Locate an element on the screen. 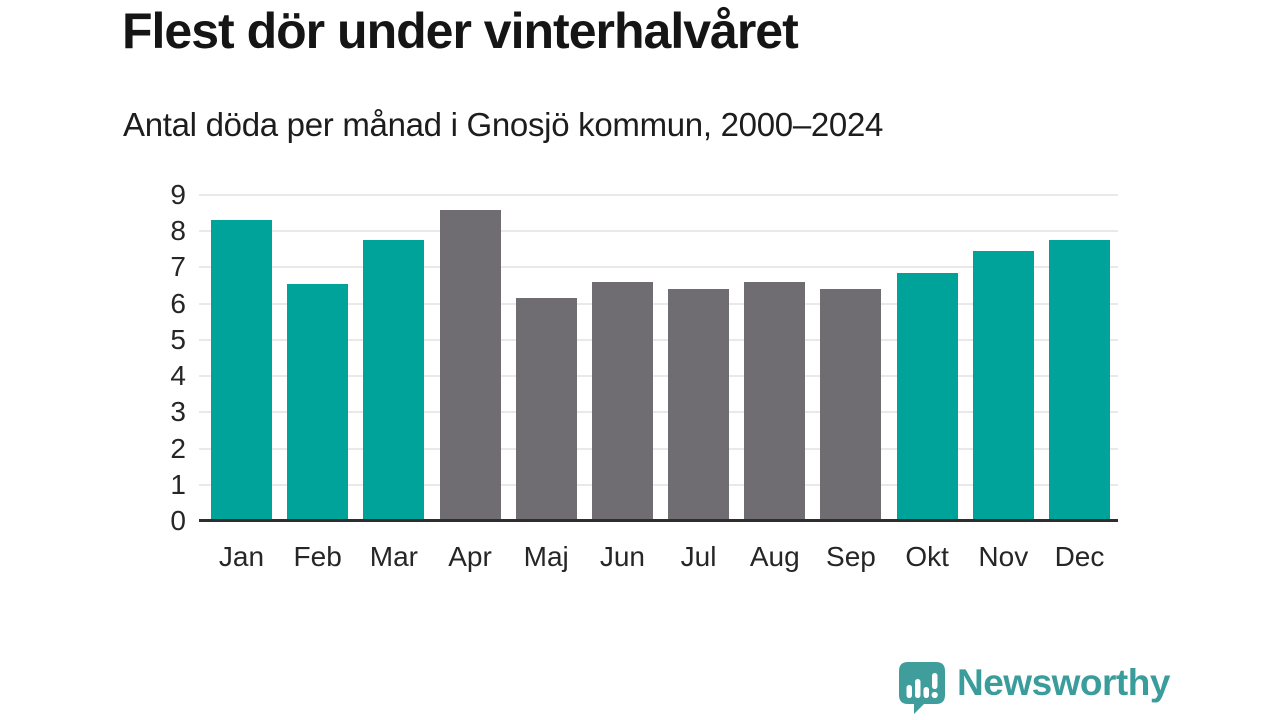  x-tick-label-aug: Aug is located at coordinates (774, 556).